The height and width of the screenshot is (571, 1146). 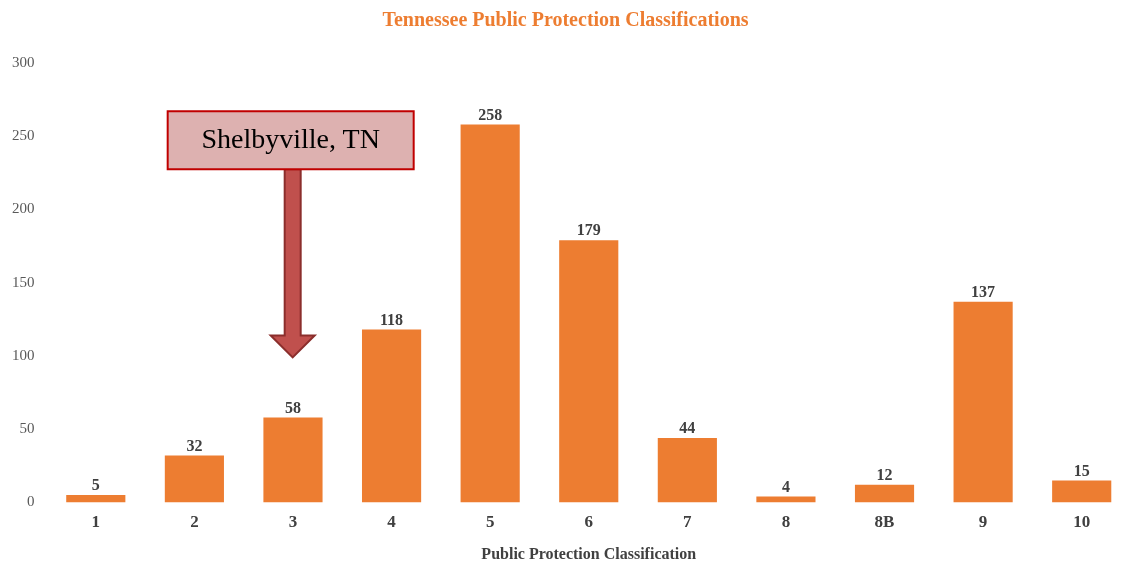 What do you see at coordinates (392, 521) in the screenshot?
I see `x-tick-label: 4` at bounding box center [392, 521].